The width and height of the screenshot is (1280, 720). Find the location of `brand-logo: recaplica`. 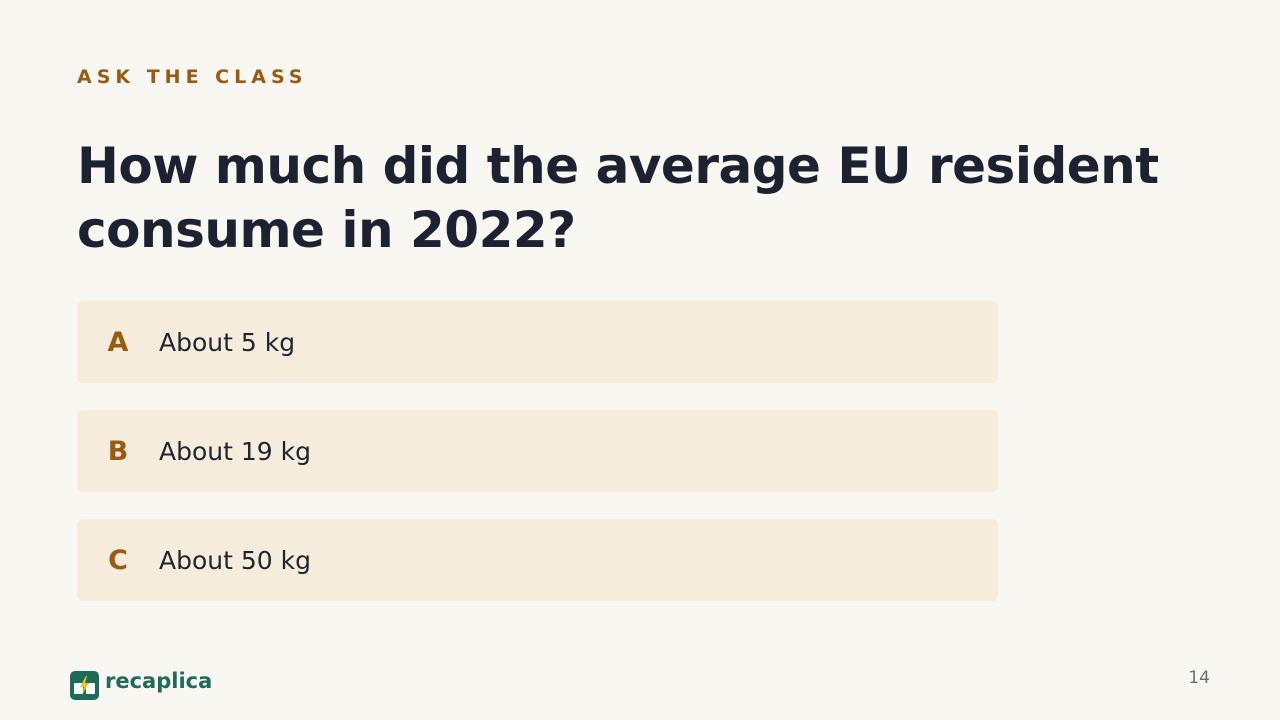

brand-logo: recaplica is located at coordinates (141, 684).